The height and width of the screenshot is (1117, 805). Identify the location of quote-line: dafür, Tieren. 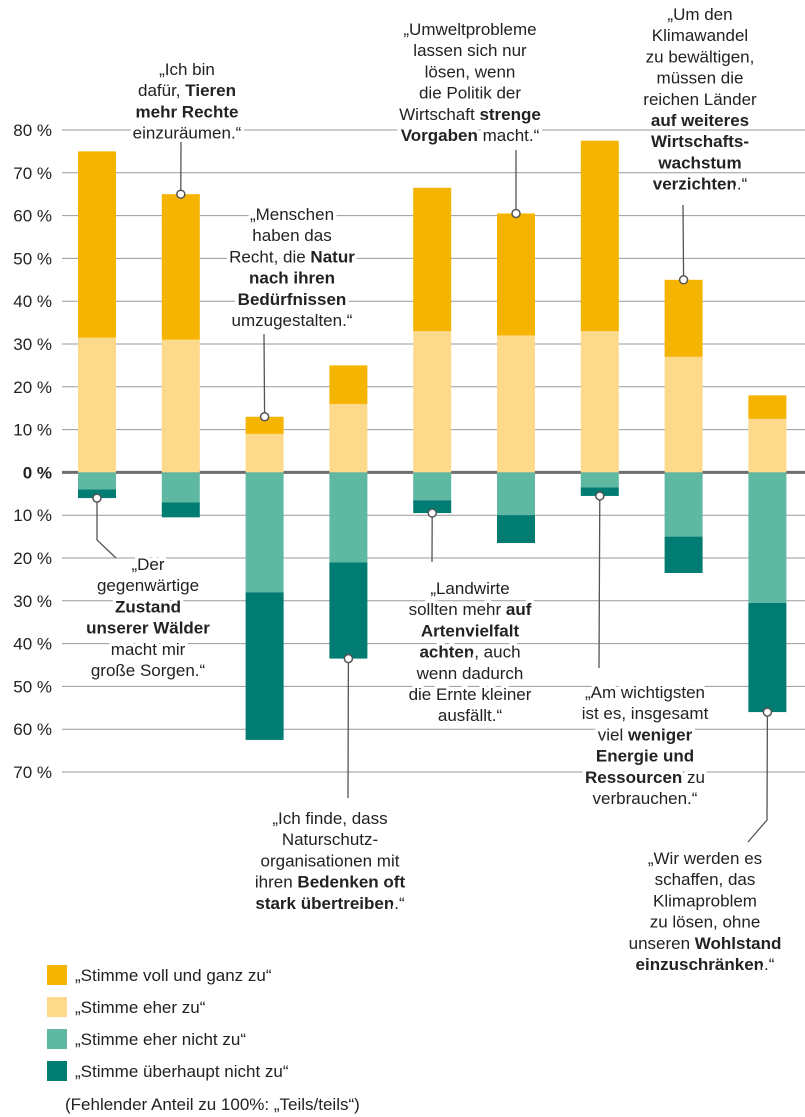
(187, 90).